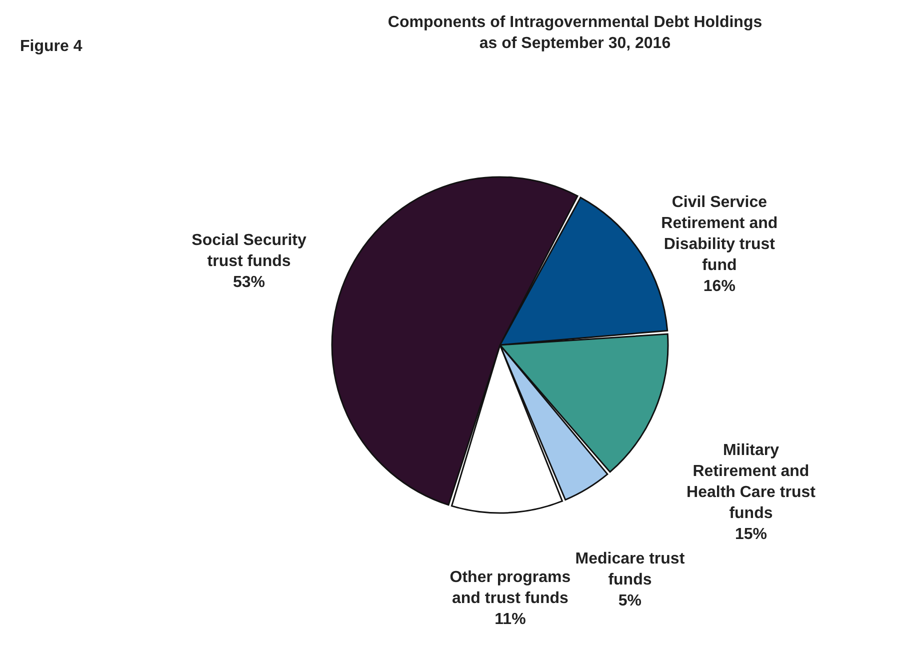 The height and width of the screenshot is (655, 916). I want to click on data-label: 53%, so click(249, 283).